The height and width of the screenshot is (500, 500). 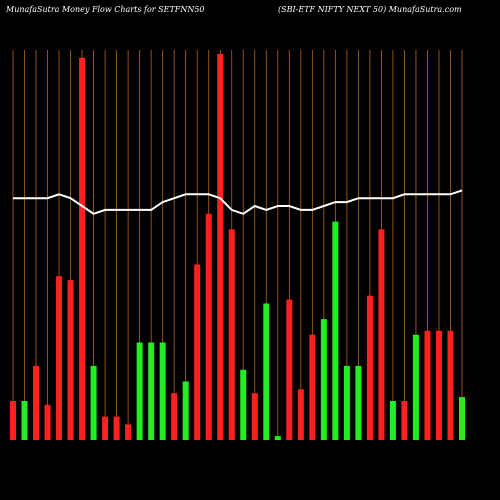 What do you see at coordinates (370, 9) in the screenshot?
I see `chart-subtitle: (SBI-ETF NIFTY NEXT 50) MunafaSutra.com` at bounding box center [370, 9].